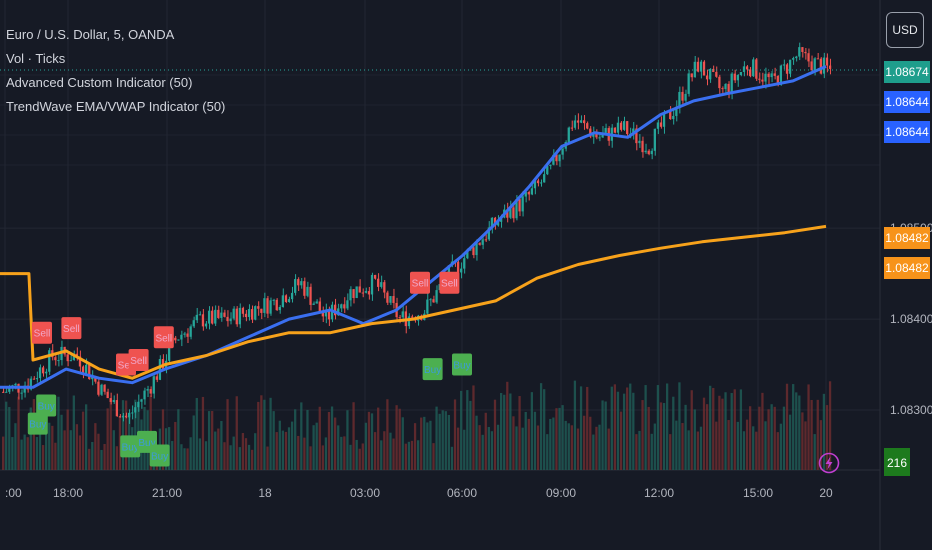 This screenshot has width=932, height=550. What do you see at coordinates (99, 82) in the screenshot?
I see `indicator-advanced-custom: Advanced Custom Indicator (50)` at bounding box center [99, 82].